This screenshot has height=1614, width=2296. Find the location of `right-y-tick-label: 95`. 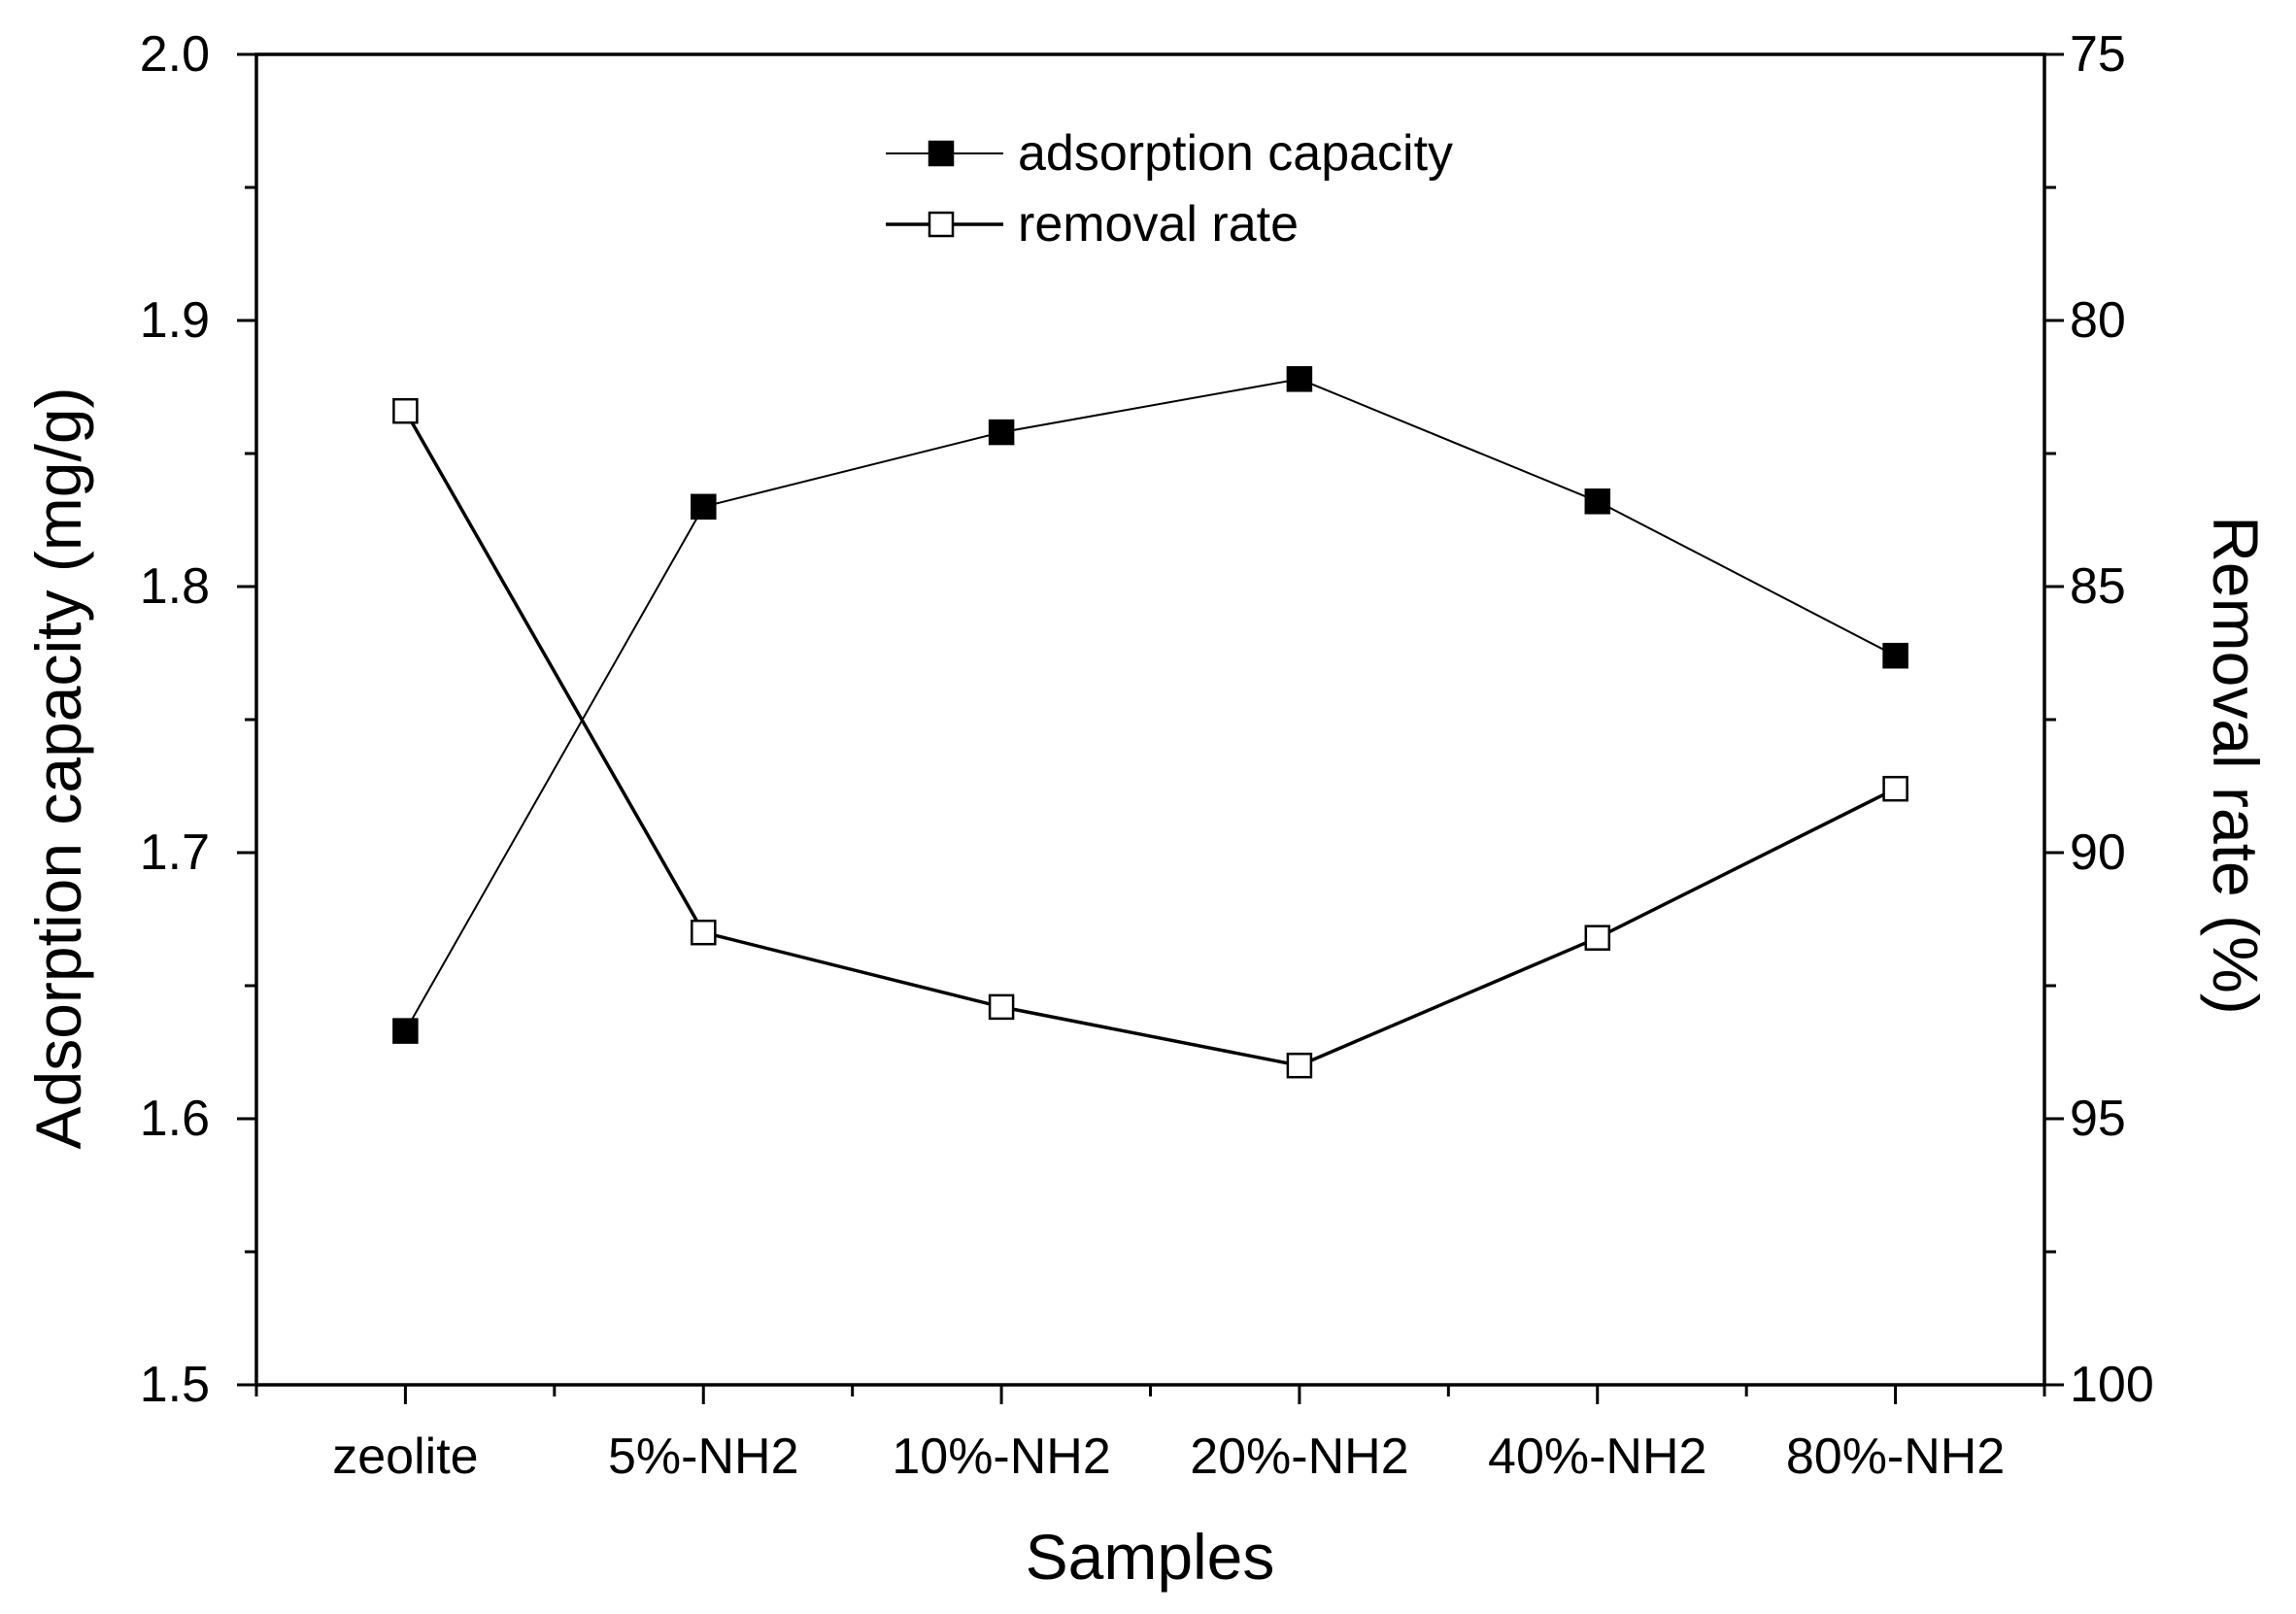

right-y-tick-label: 95 is located at coordinates (2098, 1119).